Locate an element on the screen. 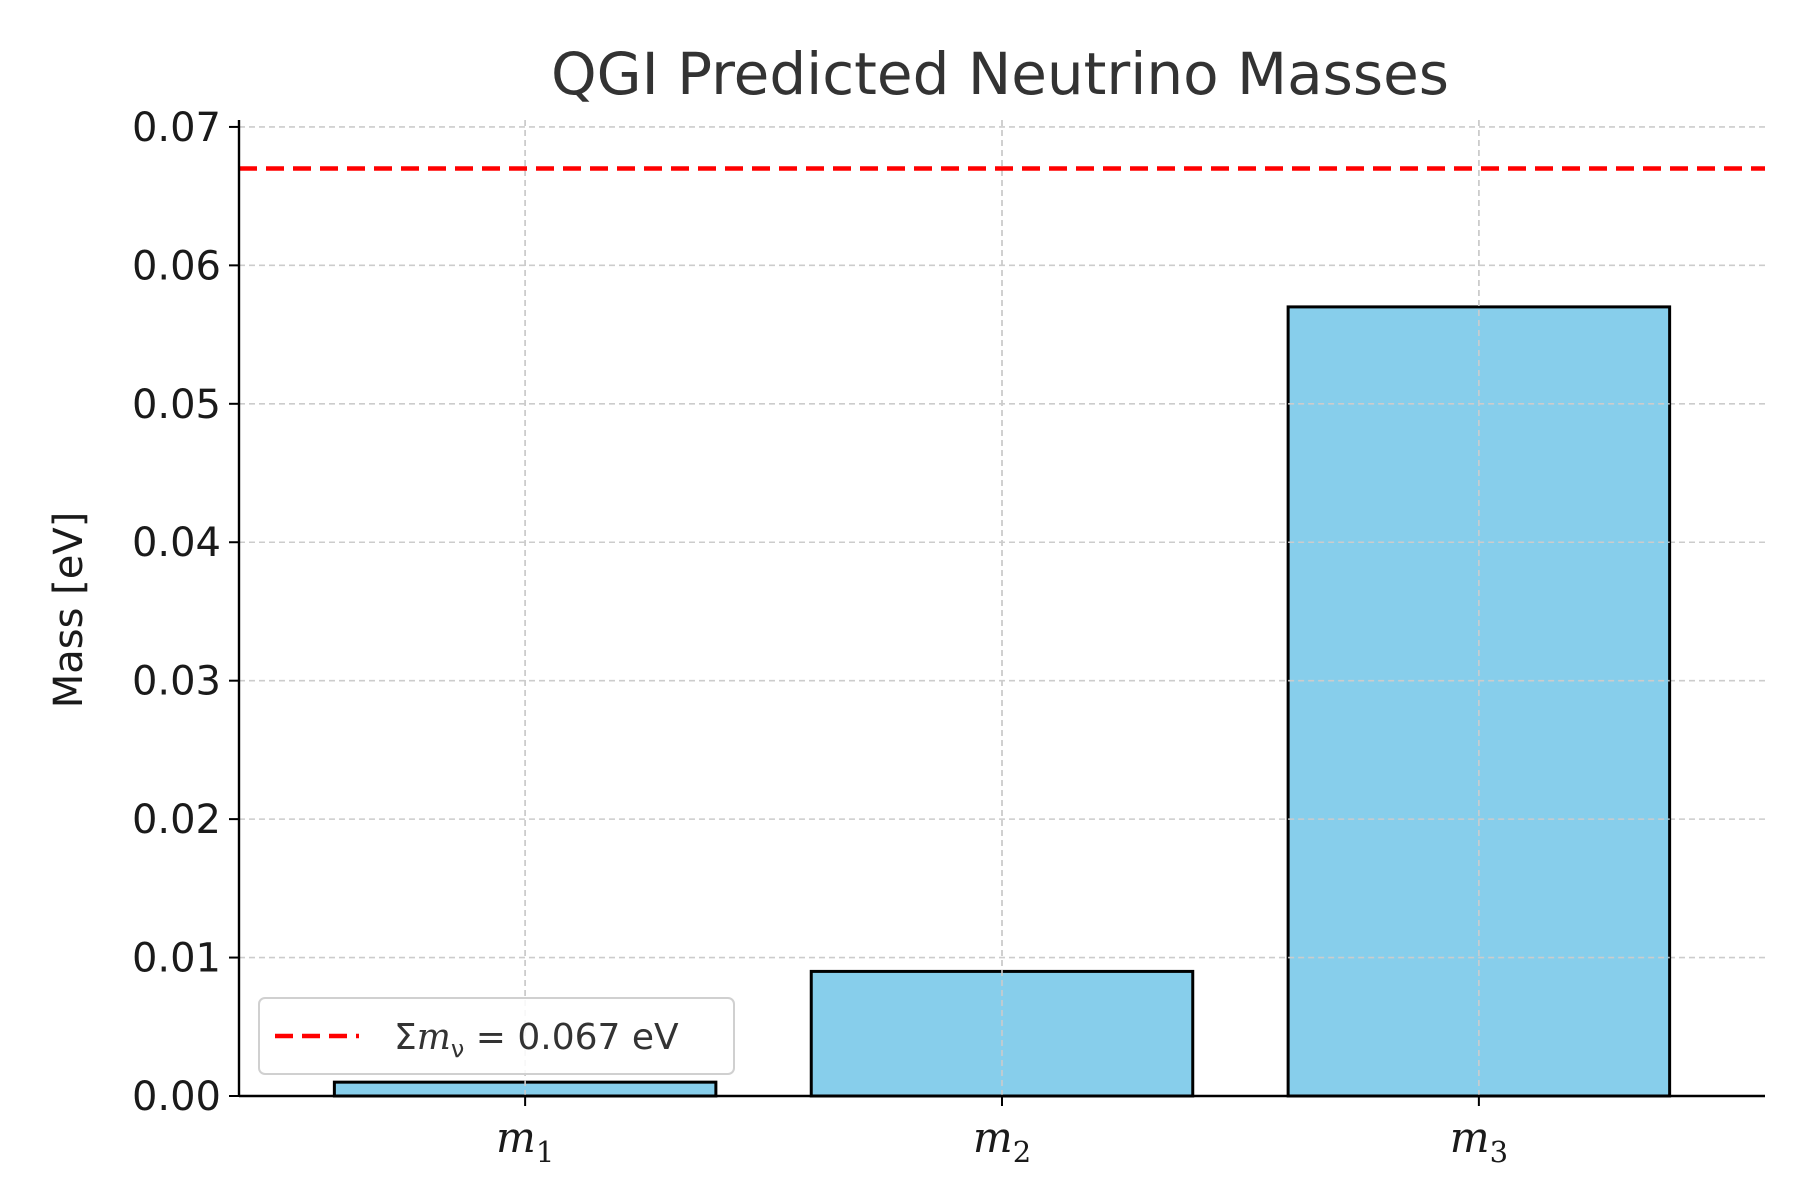 This screenshot has width=1800, height=1200. y-tick-label: 0.07 is located at coordinates (176, 128).